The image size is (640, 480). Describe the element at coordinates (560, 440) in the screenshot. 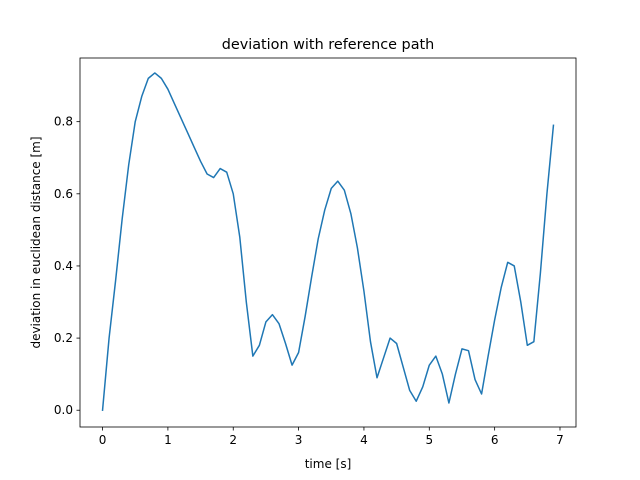

I see `x-tick-label: 7` at that location.